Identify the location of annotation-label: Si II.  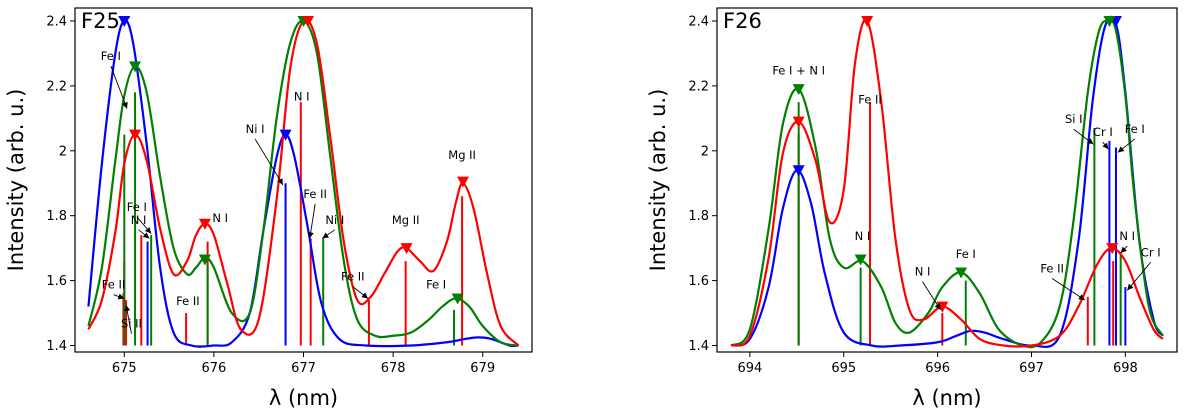
(131, 324).